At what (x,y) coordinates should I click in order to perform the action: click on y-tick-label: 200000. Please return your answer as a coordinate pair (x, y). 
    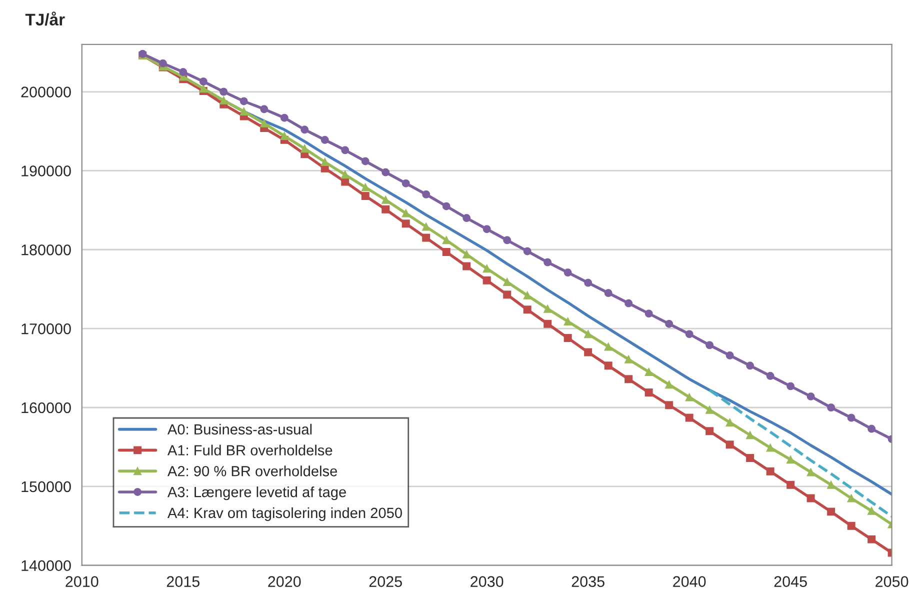
    Looking at the image, I should click on (46, 92).